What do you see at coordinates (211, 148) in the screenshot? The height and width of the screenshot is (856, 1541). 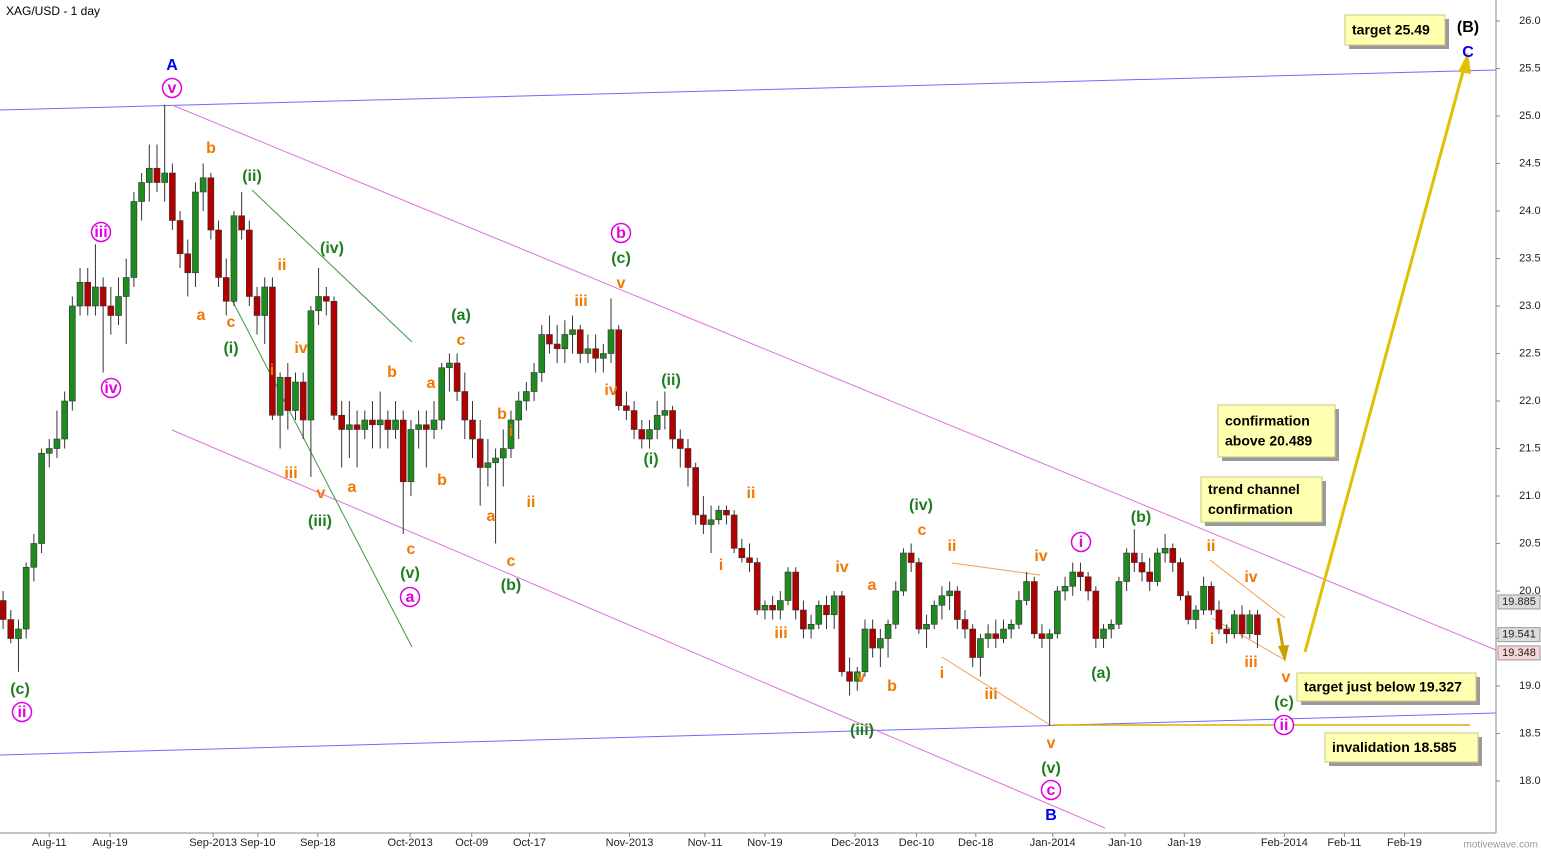 I see `wave-label: b` at bounding box center [211, 148].